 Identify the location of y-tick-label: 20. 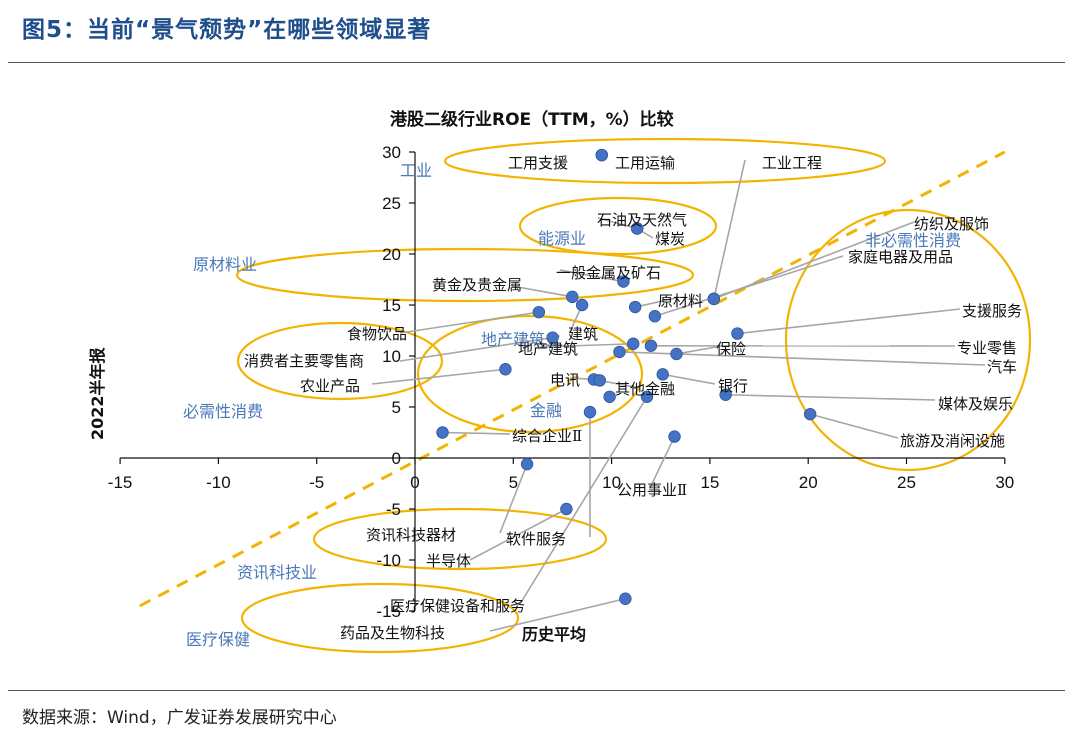
(391, 254).